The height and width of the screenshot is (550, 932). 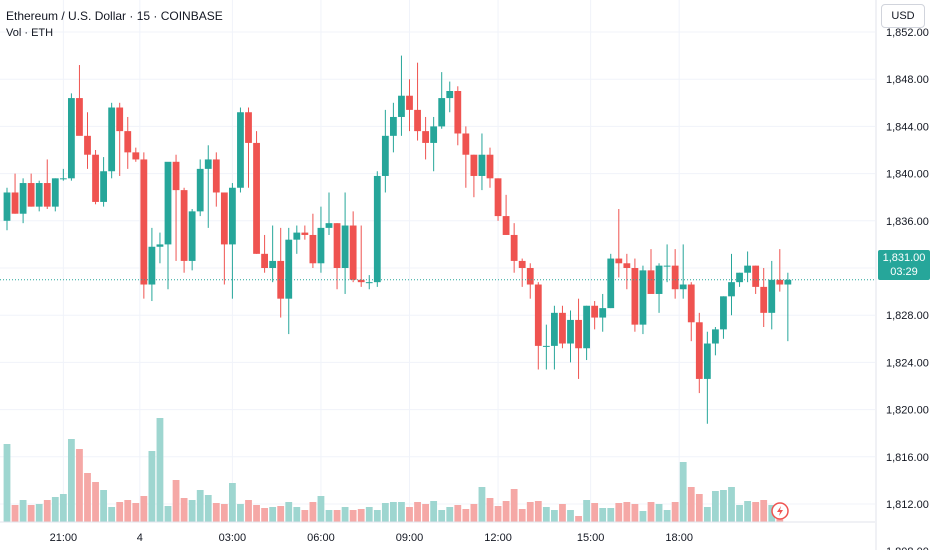 I want to click on currency-selector: USD, so click(x=903, y=16).